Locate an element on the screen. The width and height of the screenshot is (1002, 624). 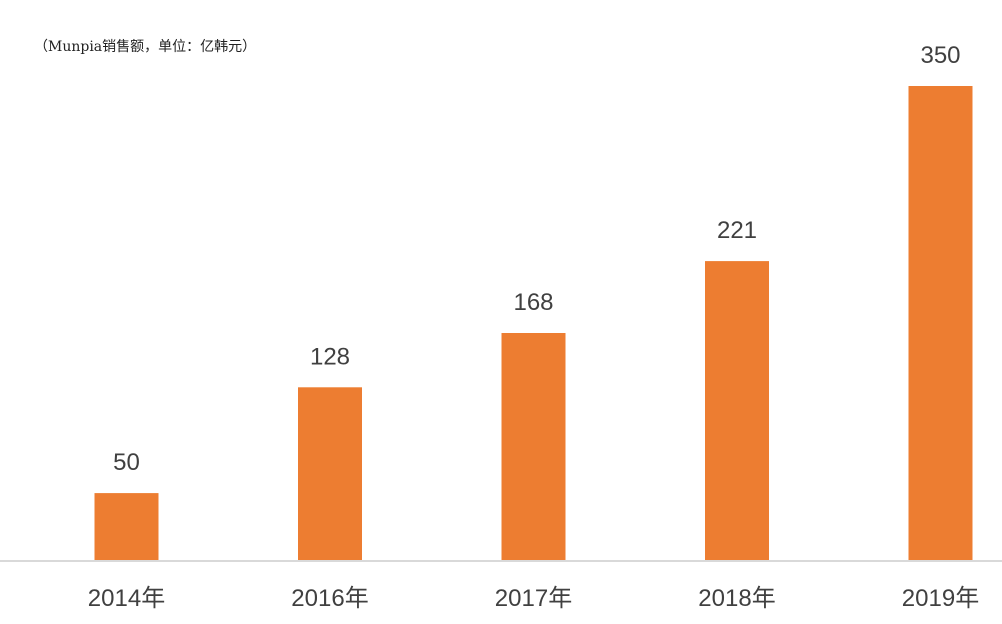
data-label-0: 50 is located at coordinates (126, 462).